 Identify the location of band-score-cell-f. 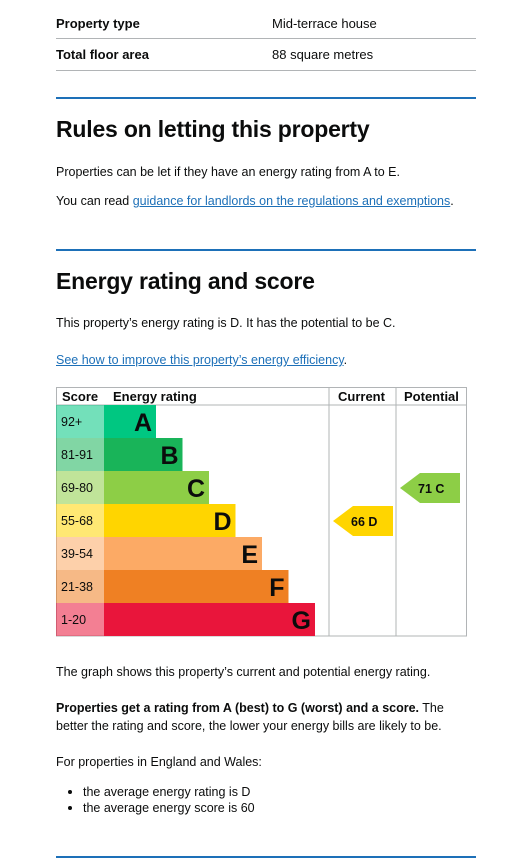
(80, 586).